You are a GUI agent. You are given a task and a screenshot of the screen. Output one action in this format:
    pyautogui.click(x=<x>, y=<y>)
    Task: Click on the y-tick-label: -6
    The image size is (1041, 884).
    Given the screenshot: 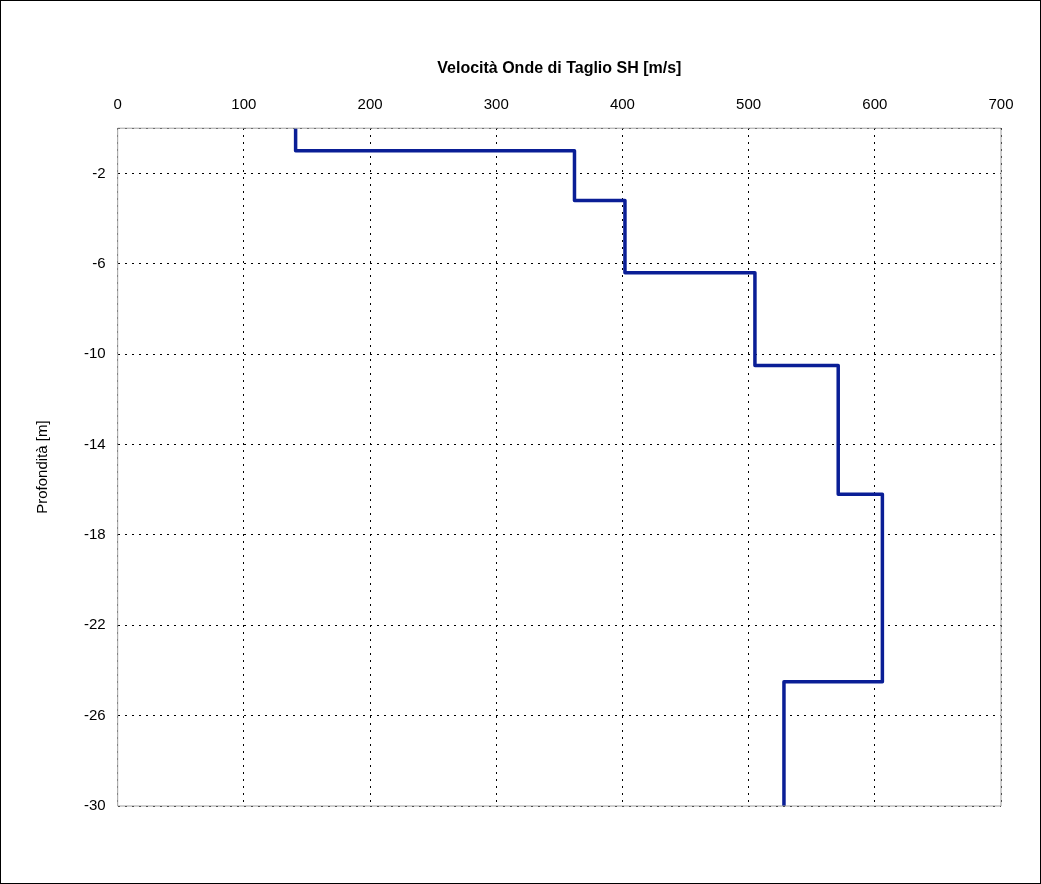 What is the action you would take?
    pyautogui.click(x=99, y=262)
    